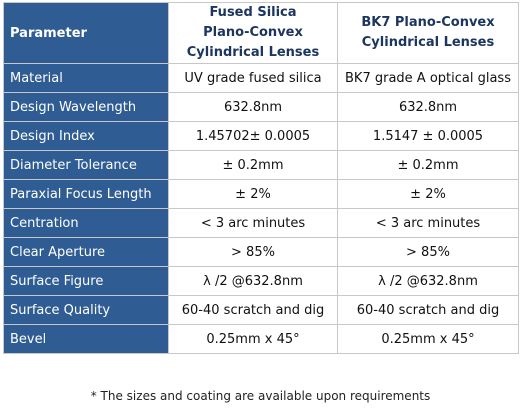  I want to click on table-row: Paraxial Focus Length ± 2% ± 2%, so click(261, 194).